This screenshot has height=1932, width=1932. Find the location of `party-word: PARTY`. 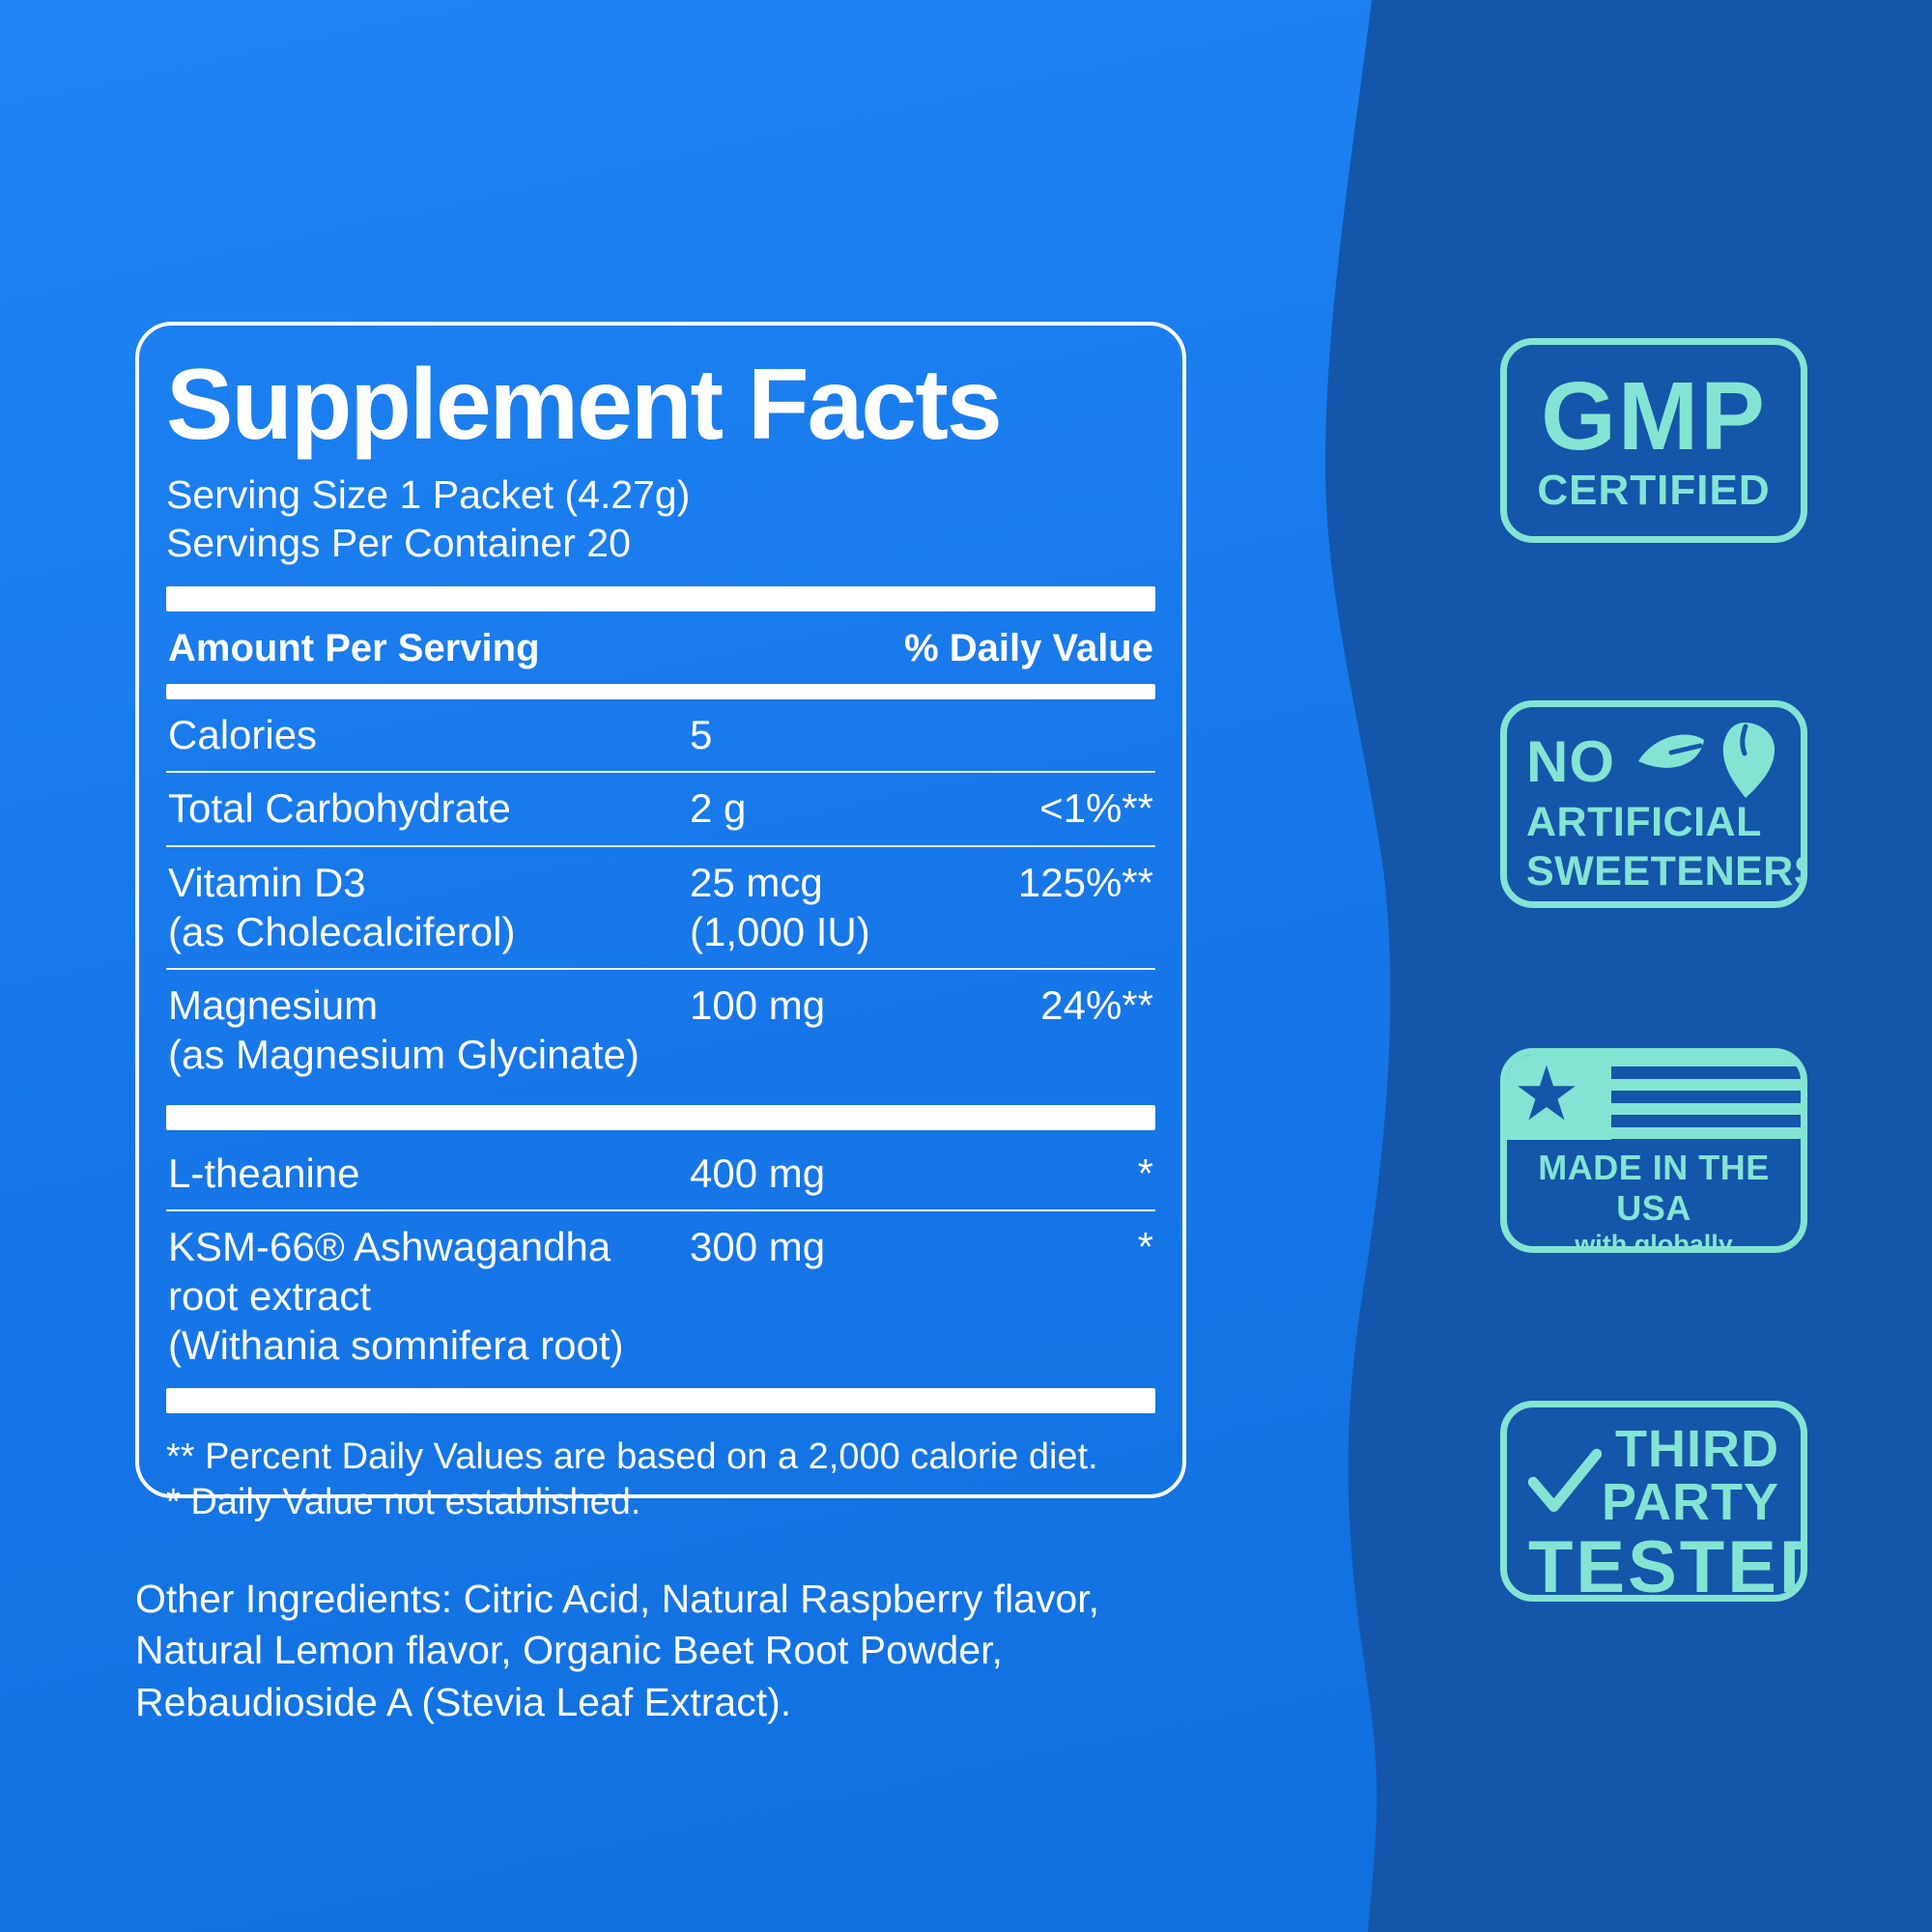

party-word: PARTY is located at coordinates (1690, 1502).